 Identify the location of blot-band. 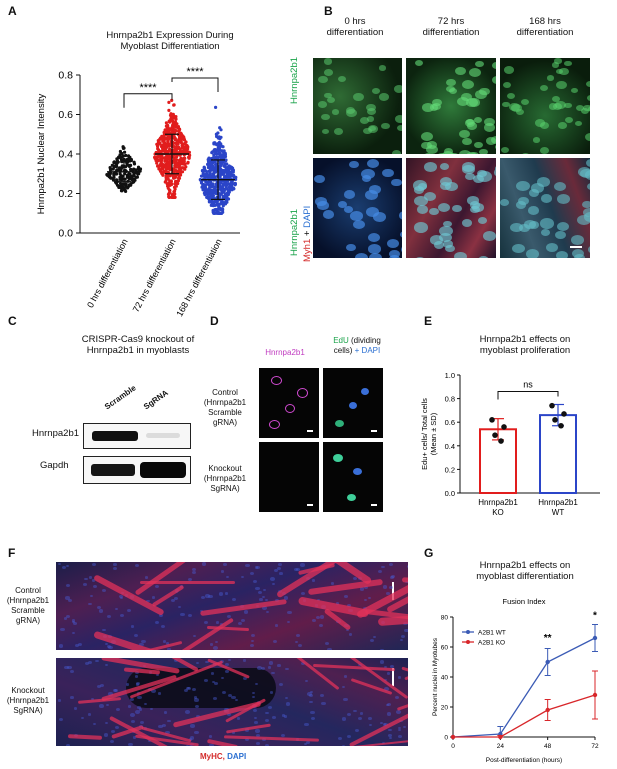
(113, 470).